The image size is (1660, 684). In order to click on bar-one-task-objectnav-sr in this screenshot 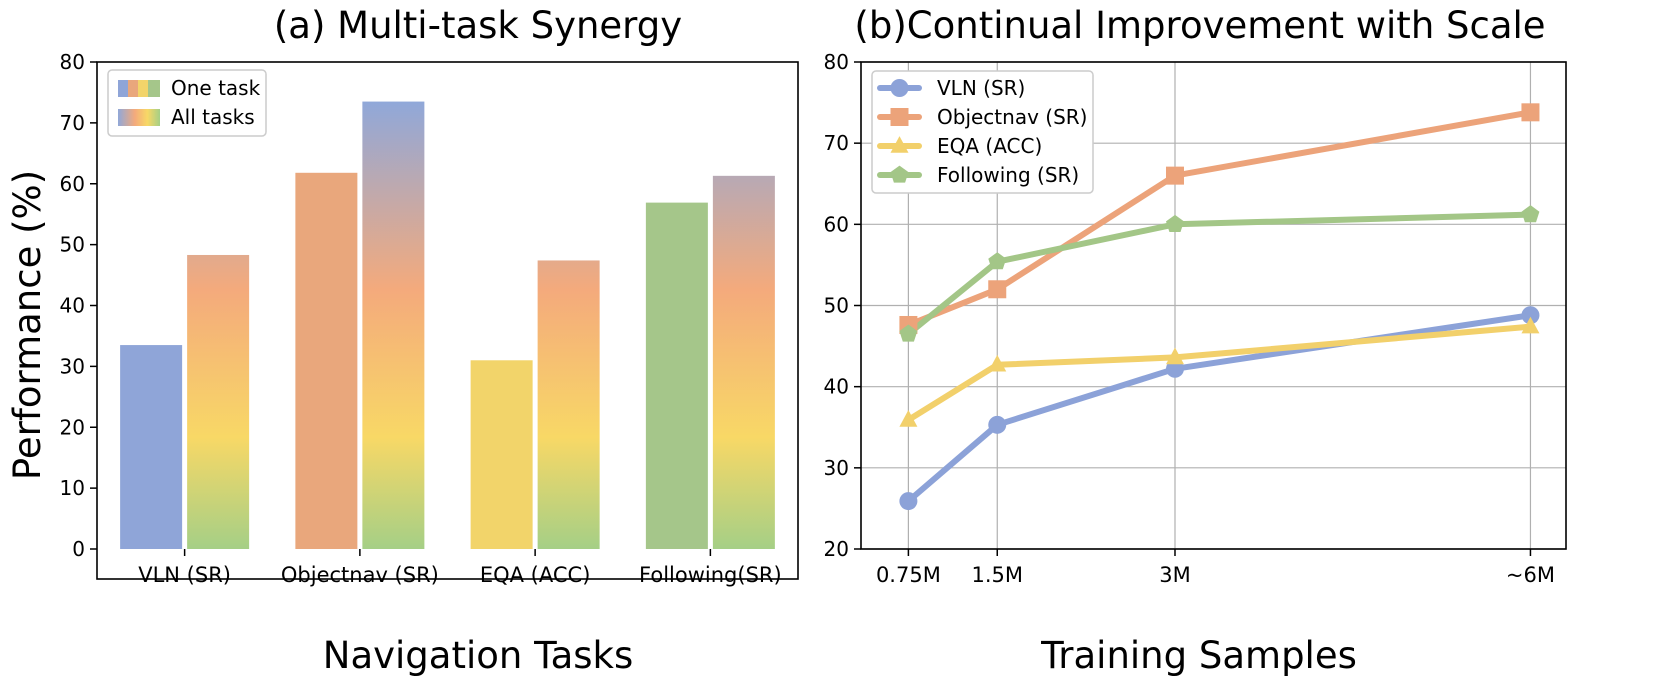, I will do `click(326, 361)`.